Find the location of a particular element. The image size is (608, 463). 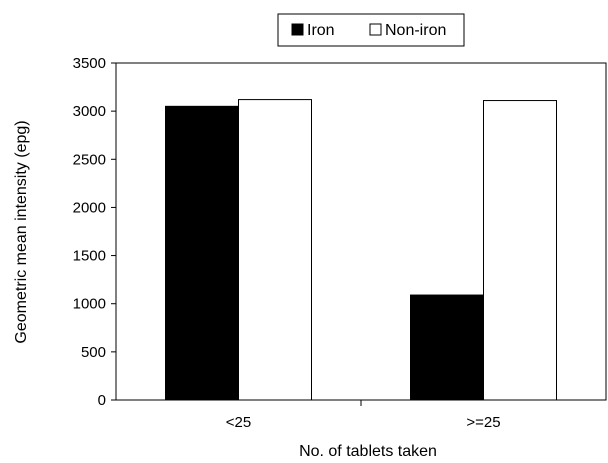

x-tick-label: >=25 is located at coordinates (483, 422).